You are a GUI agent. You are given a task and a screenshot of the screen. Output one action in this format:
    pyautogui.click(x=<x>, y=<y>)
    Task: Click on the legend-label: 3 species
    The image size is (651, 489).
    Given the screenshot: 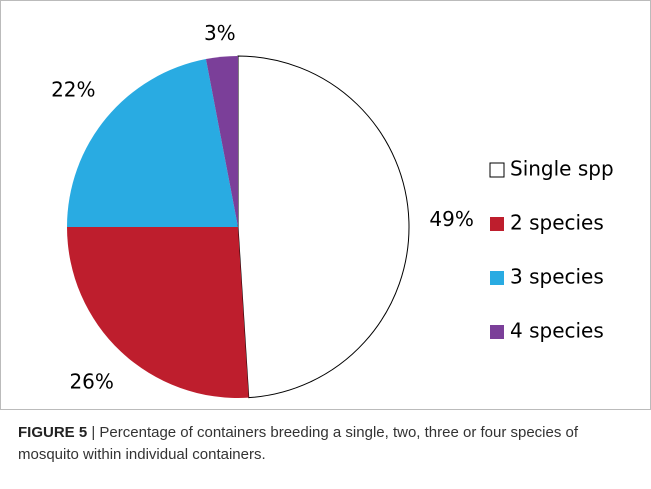 What is the action you would take?
    pyautogui.click(x=557, y=277)
    